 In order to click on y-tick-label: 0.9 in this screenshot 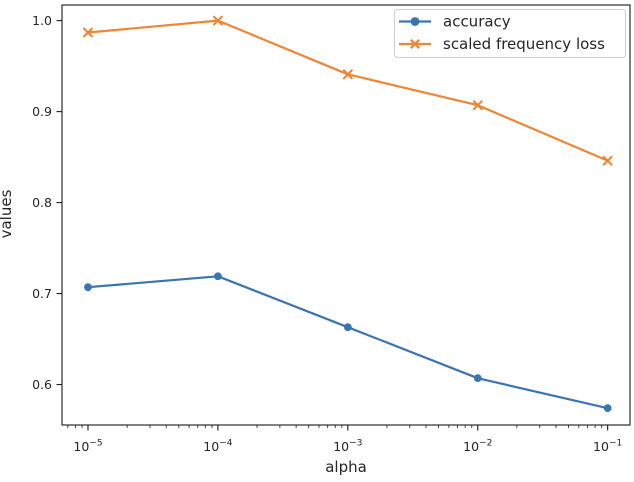, I will do `click(42, 111)`.